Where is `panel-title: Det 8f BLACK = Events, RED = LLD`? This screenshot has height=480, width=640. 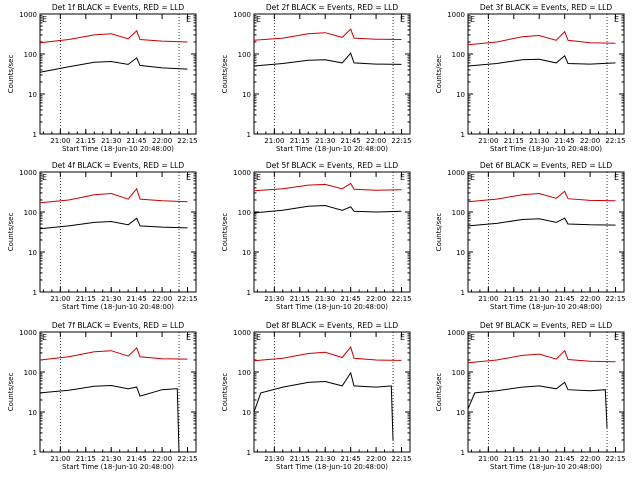 panel-title: Det 8f BLACK = Events, RED = LLD is located at coordinates (332, 325).